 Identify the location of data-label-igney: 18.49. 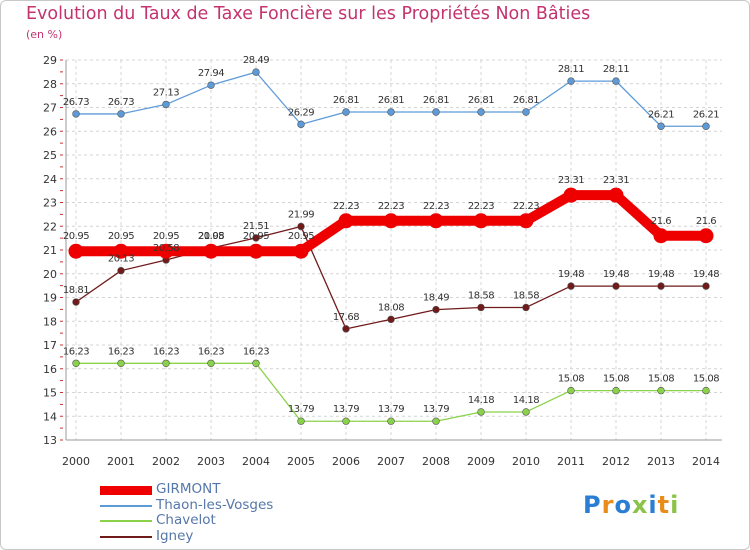
(436, 298).